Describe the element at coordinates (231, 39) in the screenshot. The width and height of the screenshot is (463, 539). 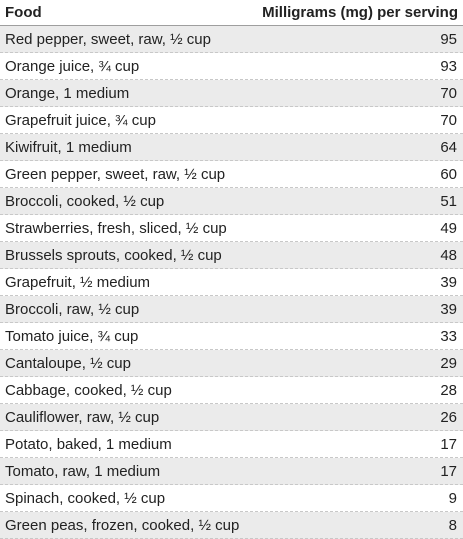
I see `table-row: Red pepper, sweet, raw, ½ cup 95` at that location.